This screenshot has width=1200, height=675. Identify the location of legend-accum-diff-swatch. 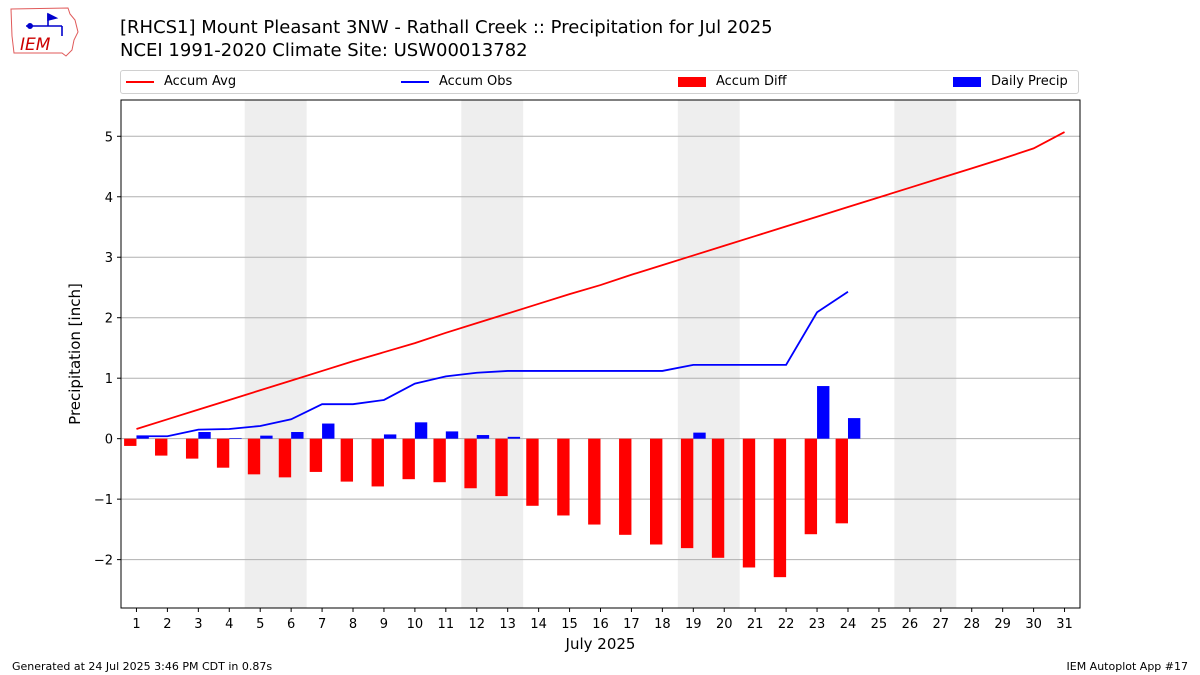
(692, 81).